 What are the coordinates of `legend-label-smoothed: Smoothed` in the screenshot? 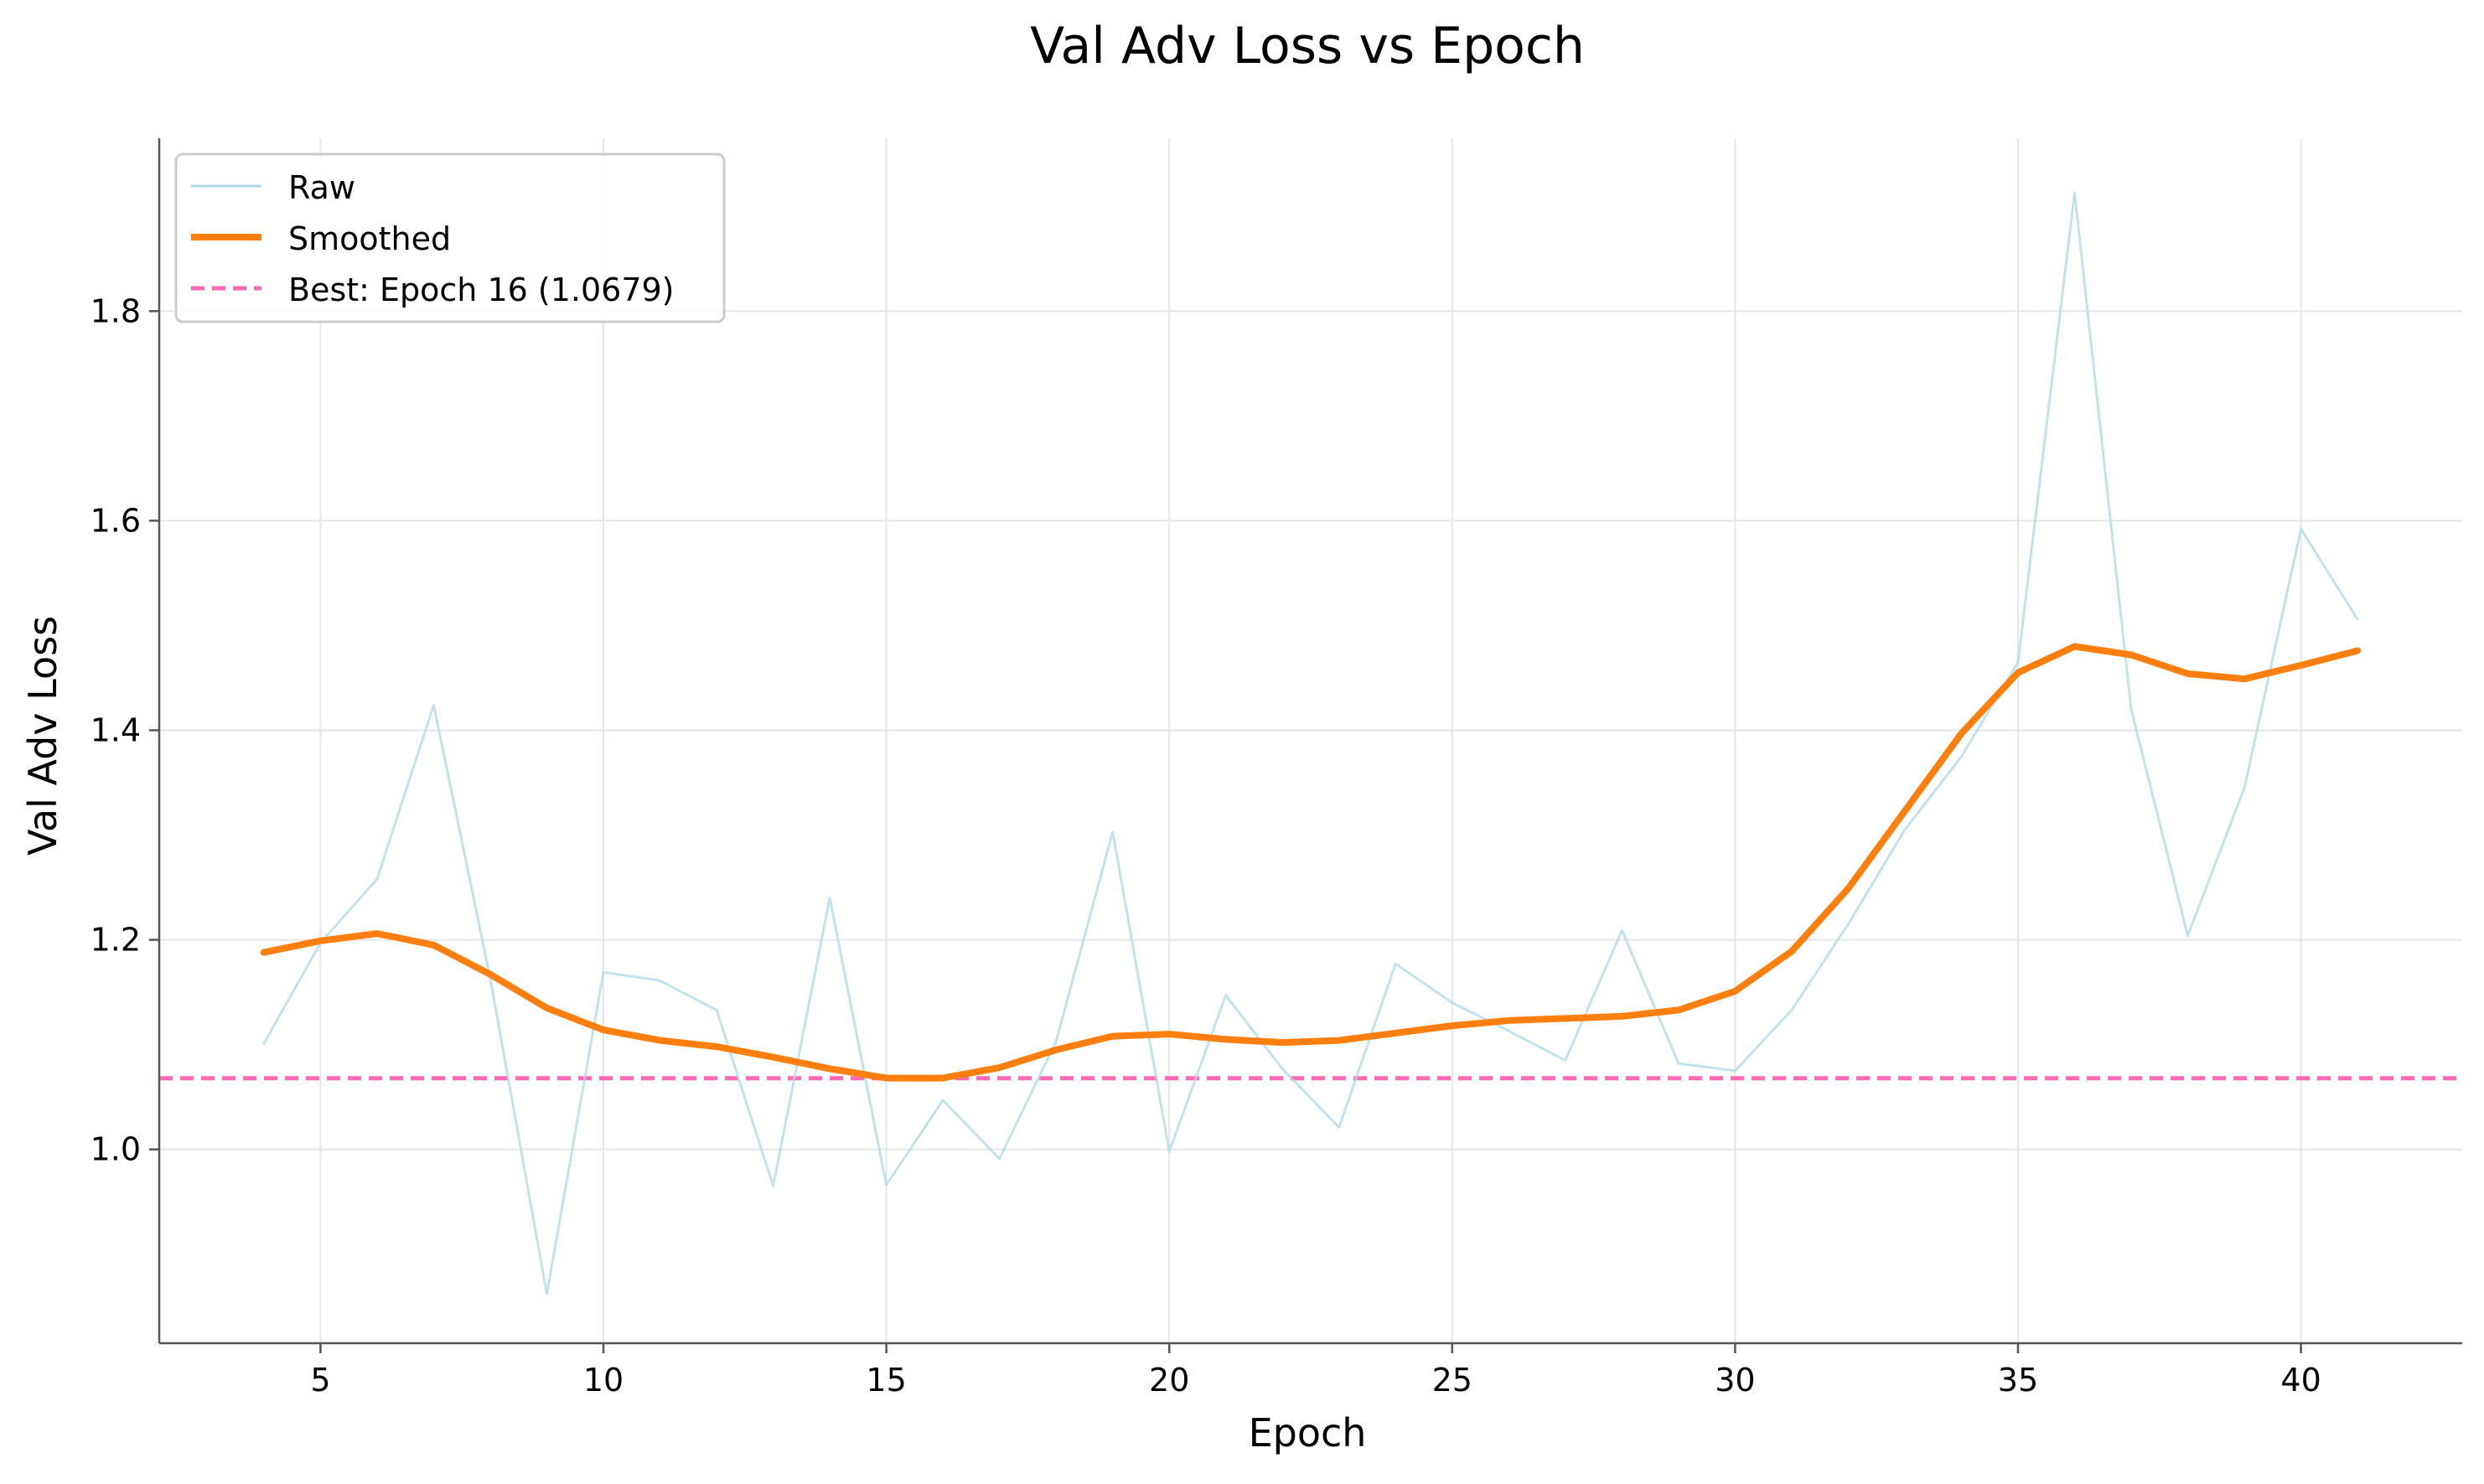 It's located at (369, 238).